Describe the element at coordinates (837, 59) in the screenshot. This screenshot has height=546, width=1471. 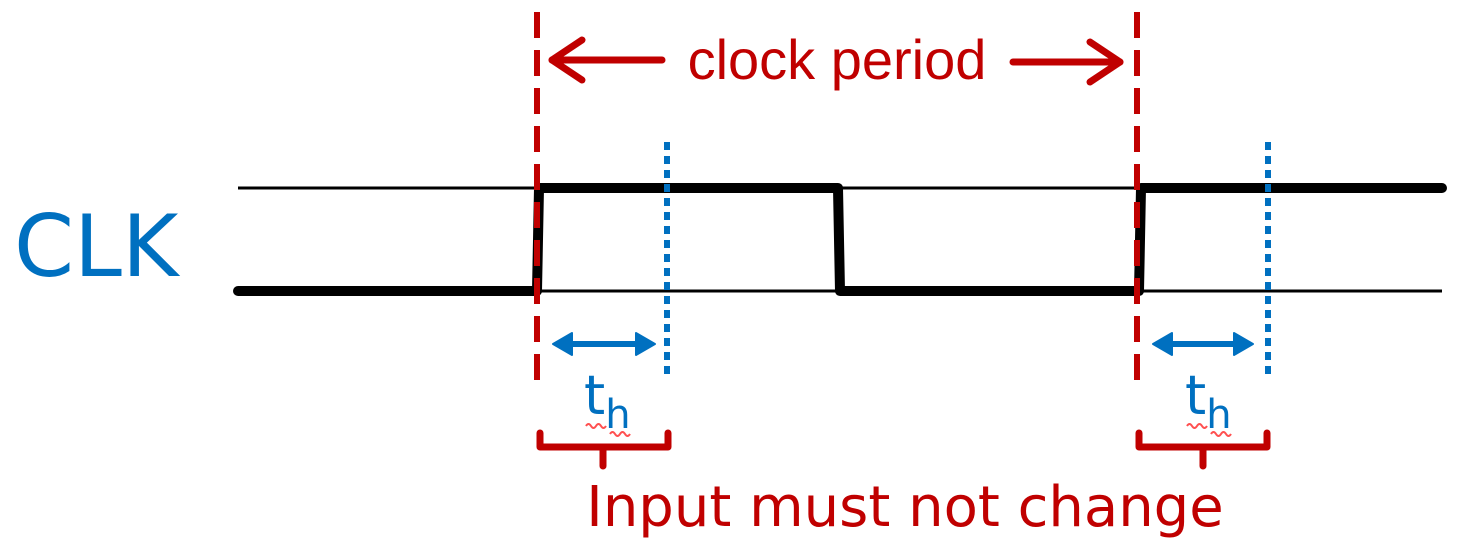
I see `period-label: clock period` at that location.